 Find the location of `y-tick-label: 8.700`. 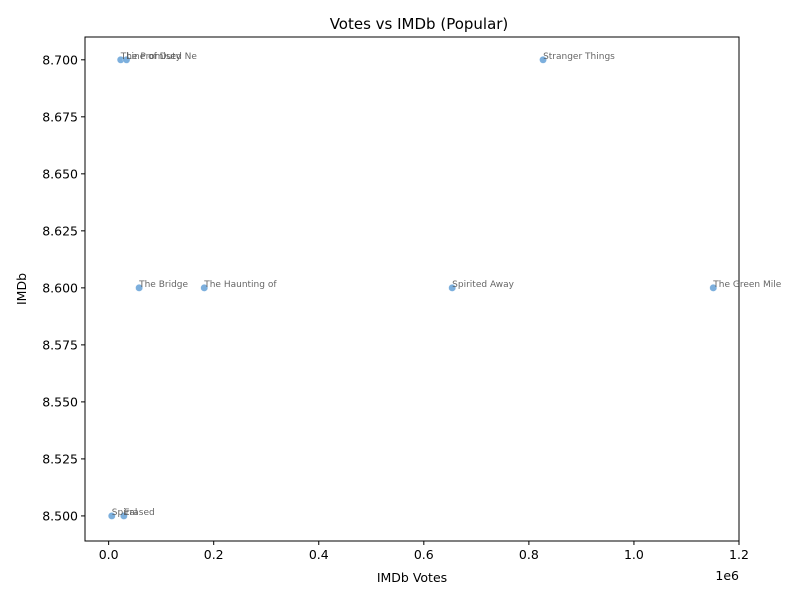

y-tick-label: 8.700 is located at coordinates (60, 59).